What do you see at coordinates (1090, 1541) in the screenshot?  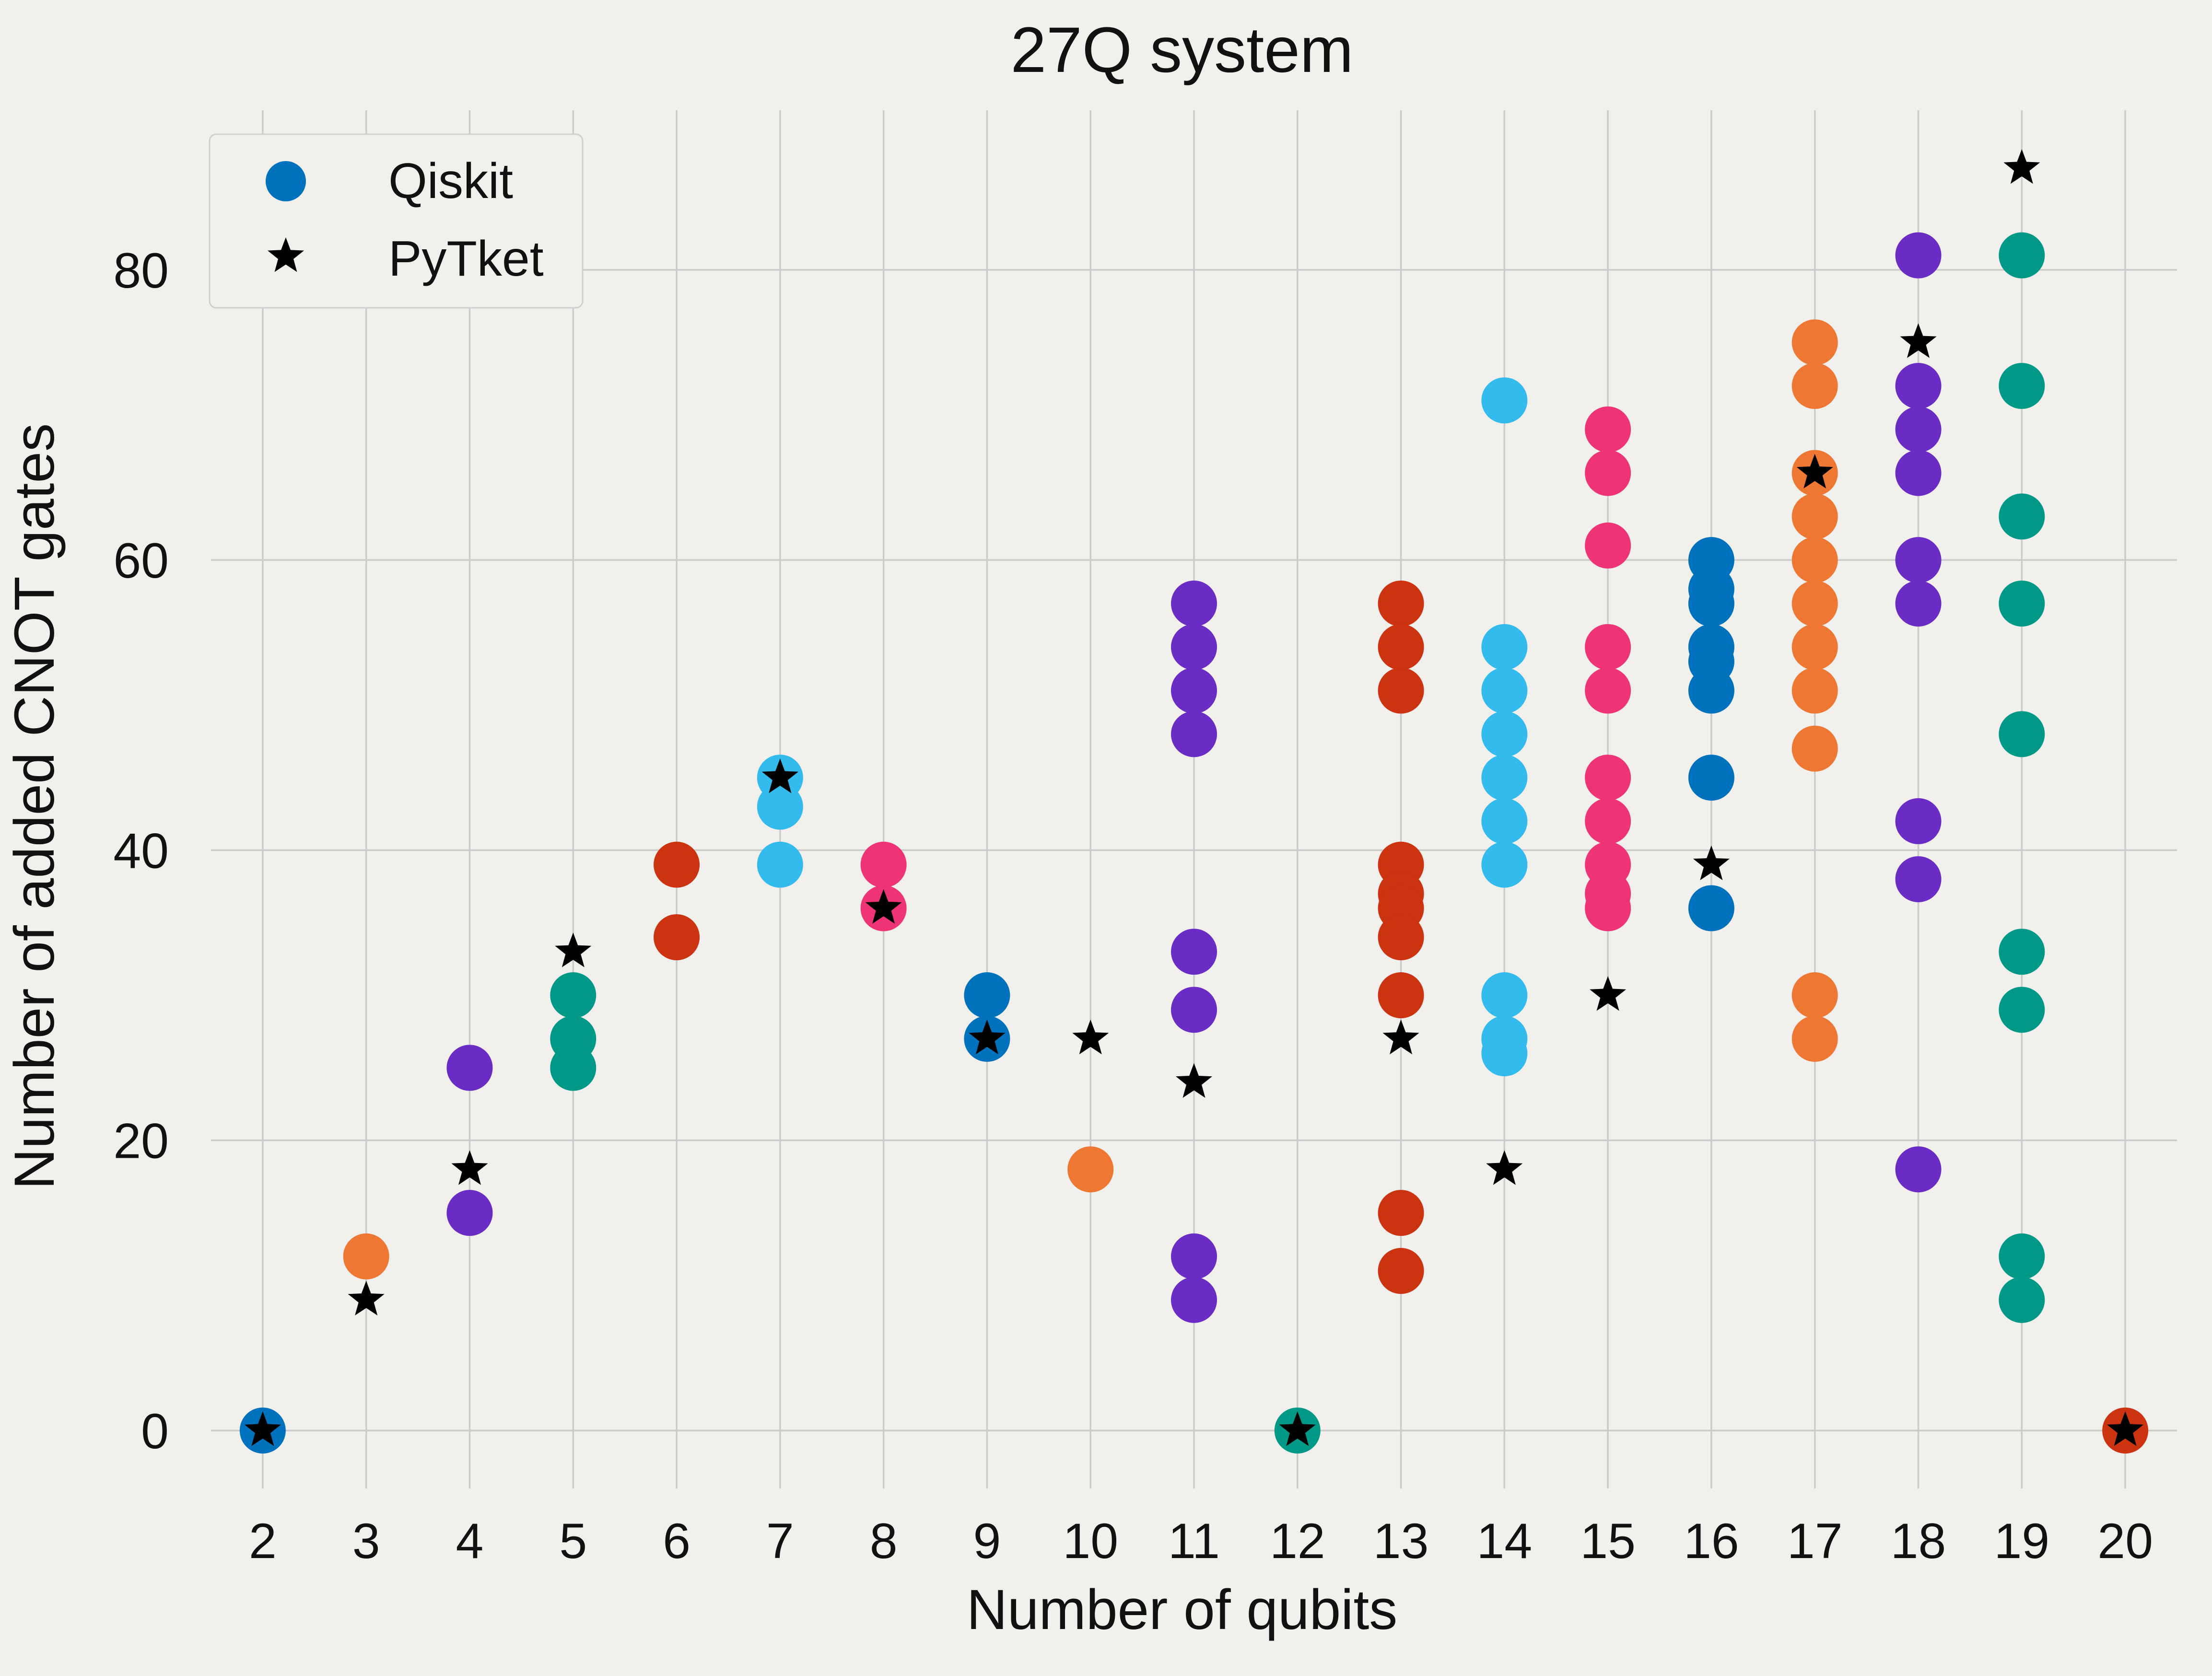 I see `x-tick-label: 10` at bounding box center [1090, 1541].